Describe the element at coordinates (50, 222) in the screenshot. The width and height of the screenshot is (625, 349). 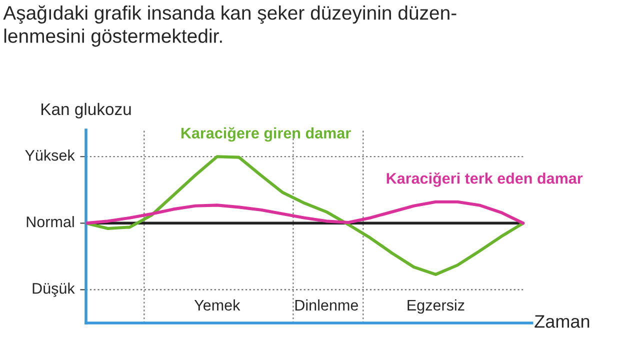
I see `ref-line-label: Normal` at that location.